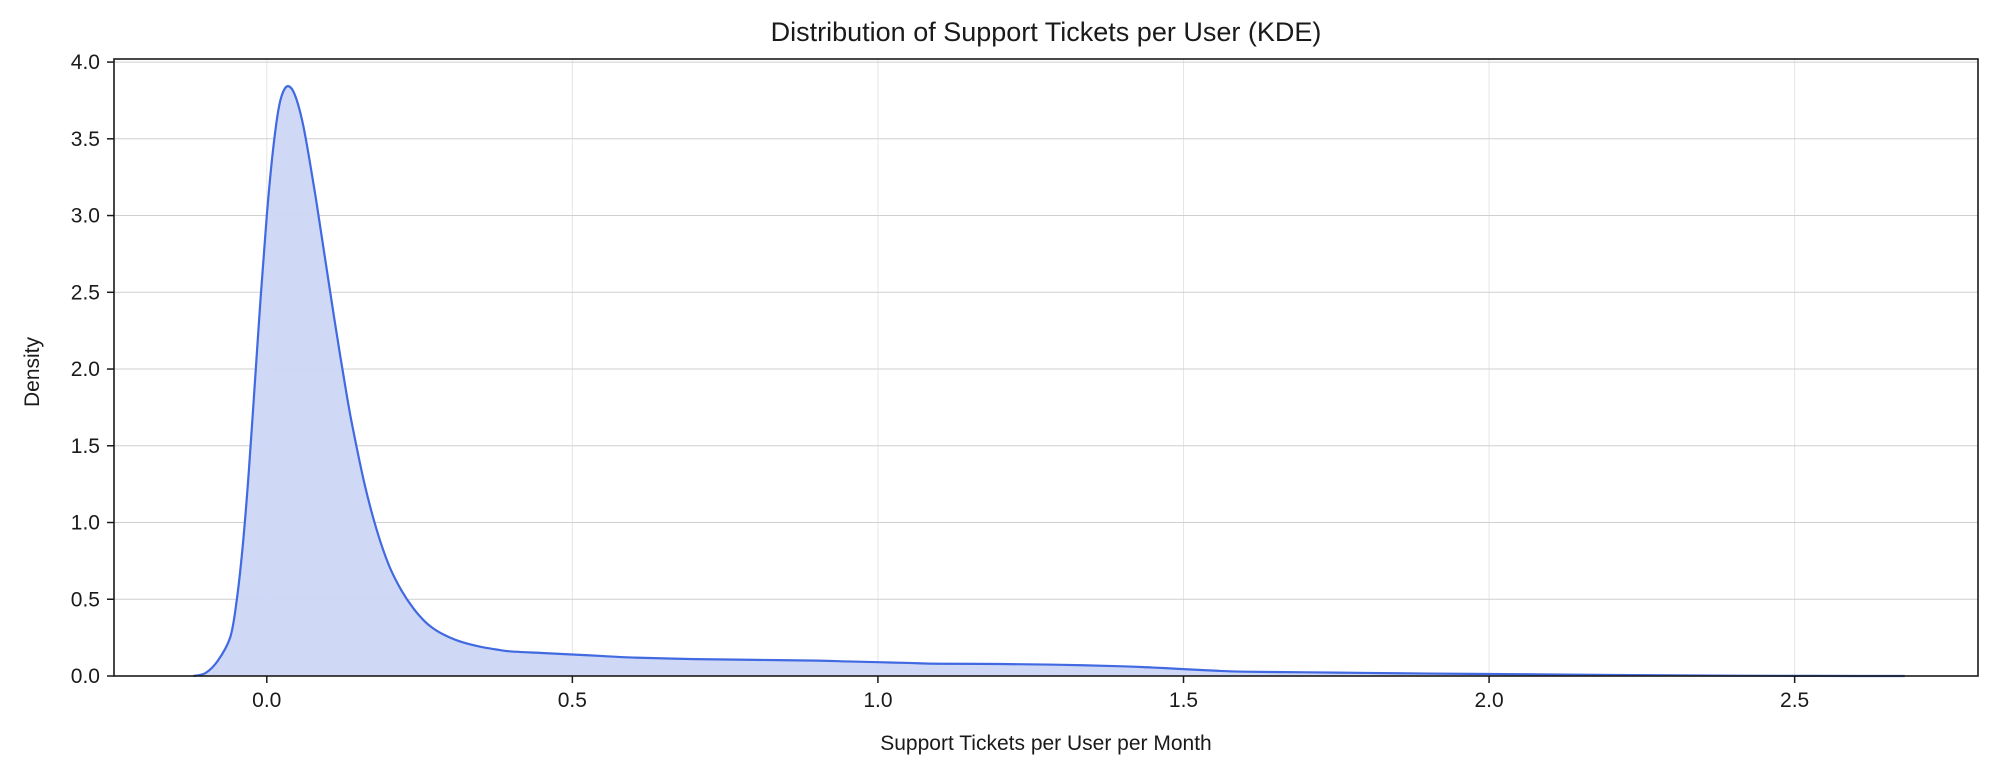  I want to click on y-tick-label: 1.0, so click(85, 523).